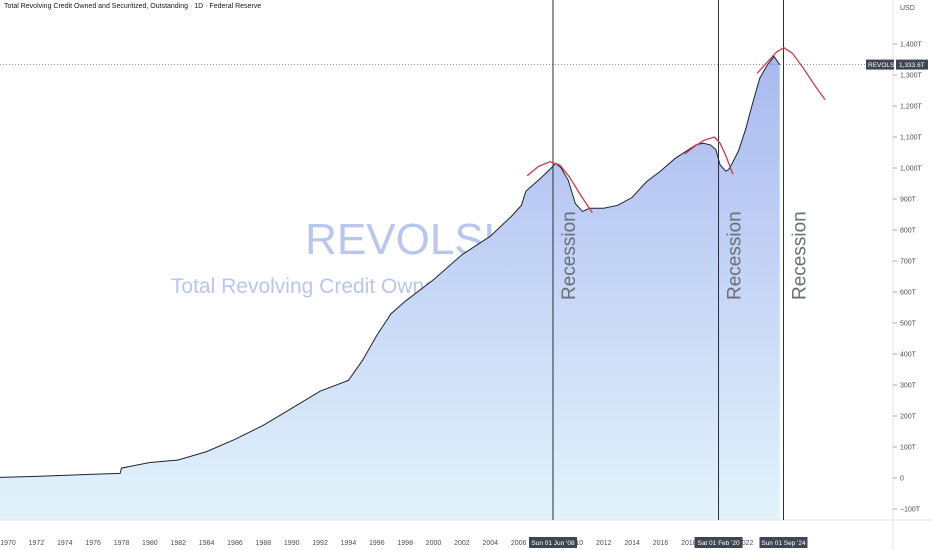 This screenshot has width=932, height=550. I want to click on x-tick-label: 2002, so click(462, 543).